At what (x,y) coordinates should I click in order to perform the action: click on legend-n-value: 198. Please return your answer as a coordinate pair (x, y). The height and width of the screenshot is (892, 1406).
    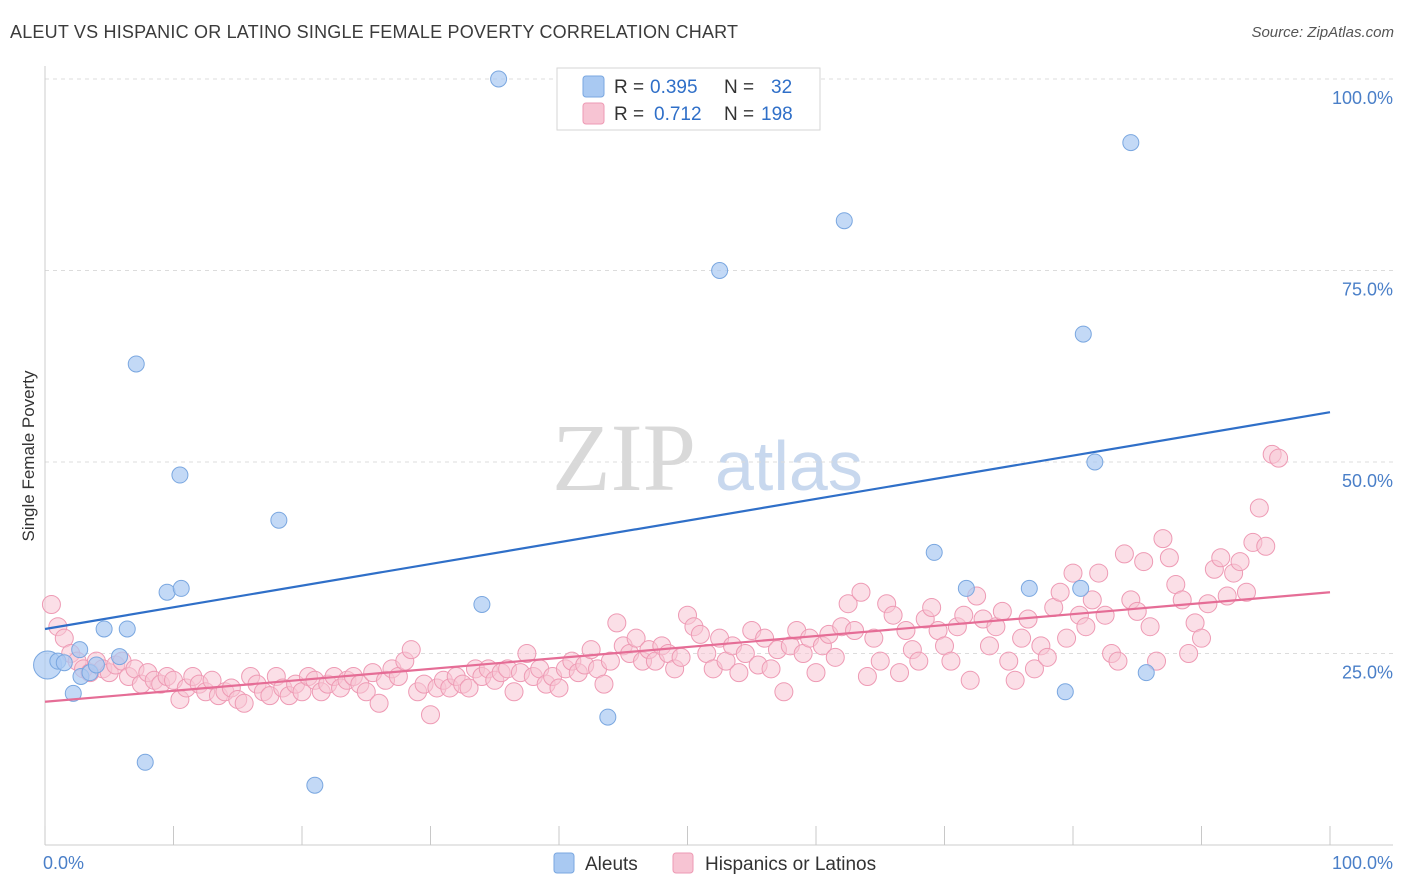
    Looking at the image, I should click on (777, 114).